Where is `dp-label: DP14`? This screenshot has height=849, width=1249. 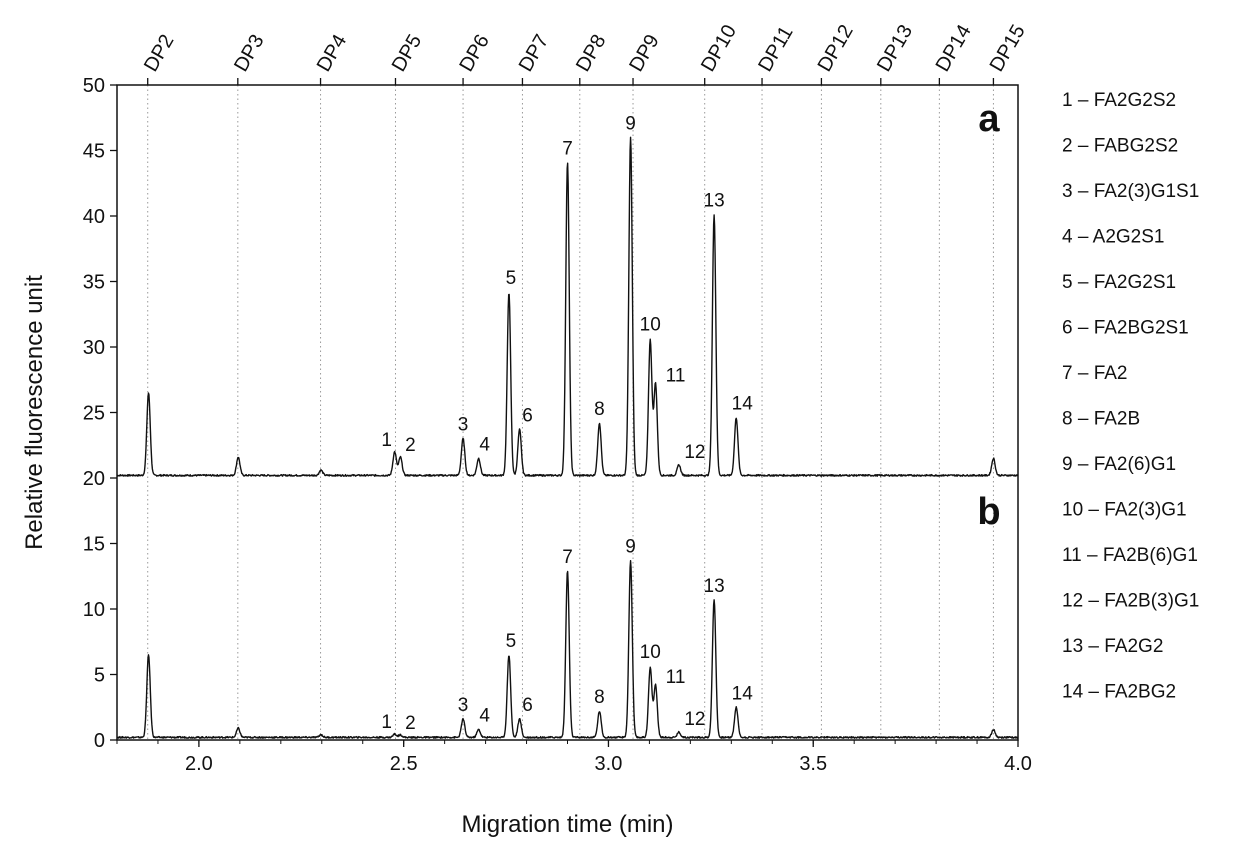
dp-label: DP14 is located at coordinates (954, 48).